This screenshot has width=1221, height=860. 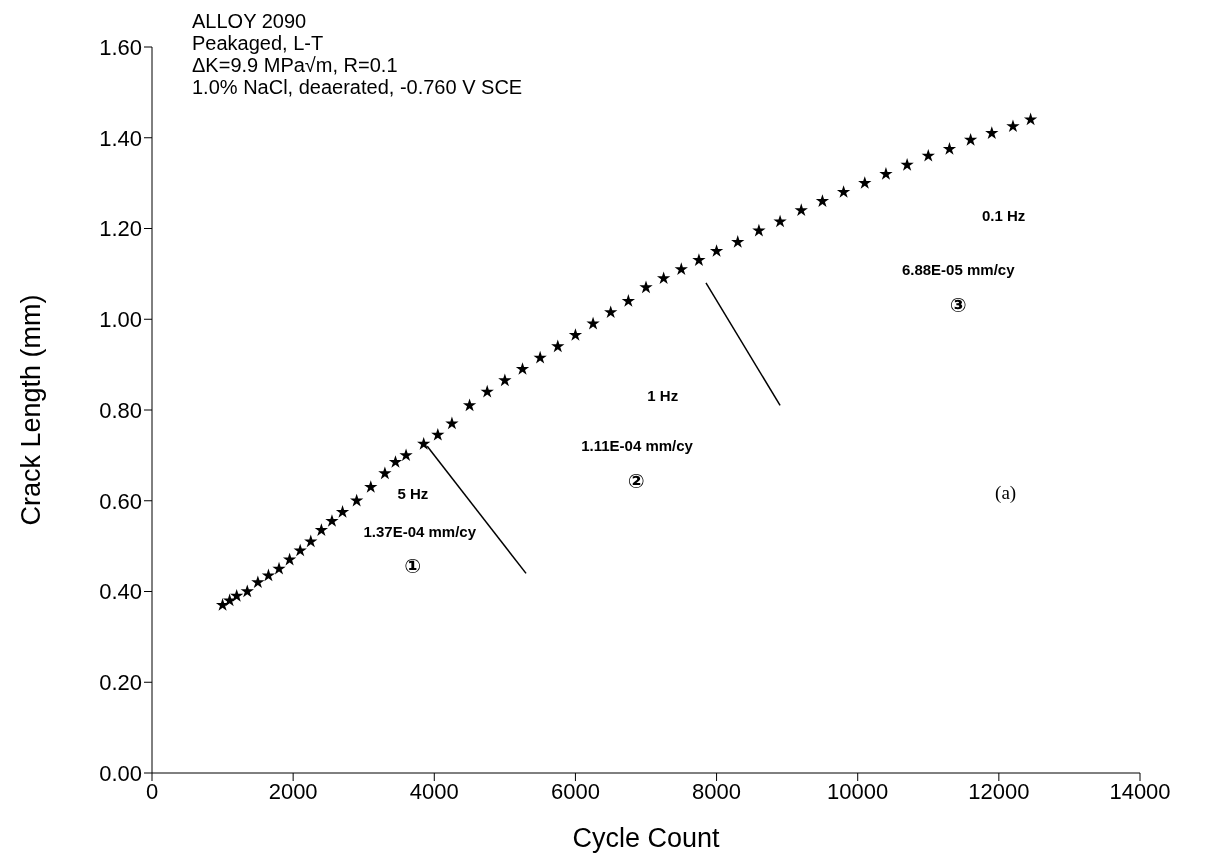 What do you see at coordinates (250, 21) in the screenshot?
I see `chart-title: ALLOY 2090` at bounding box center [250, 21].